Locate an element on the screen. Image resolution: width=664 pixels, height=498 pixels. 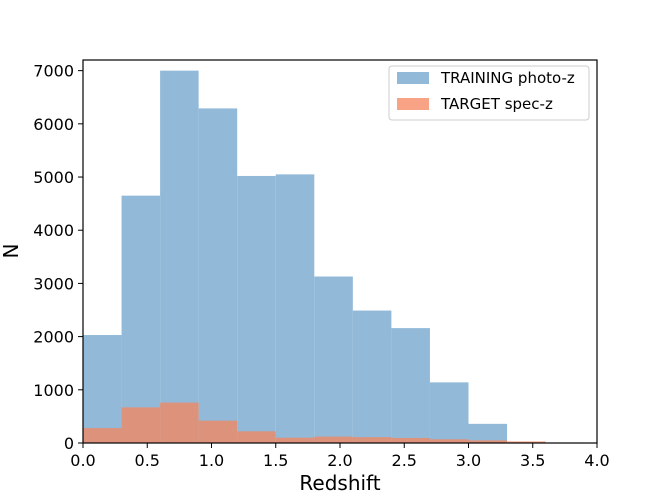
x-tick-label-5: 2.5 is located at coordinates (404, 460).